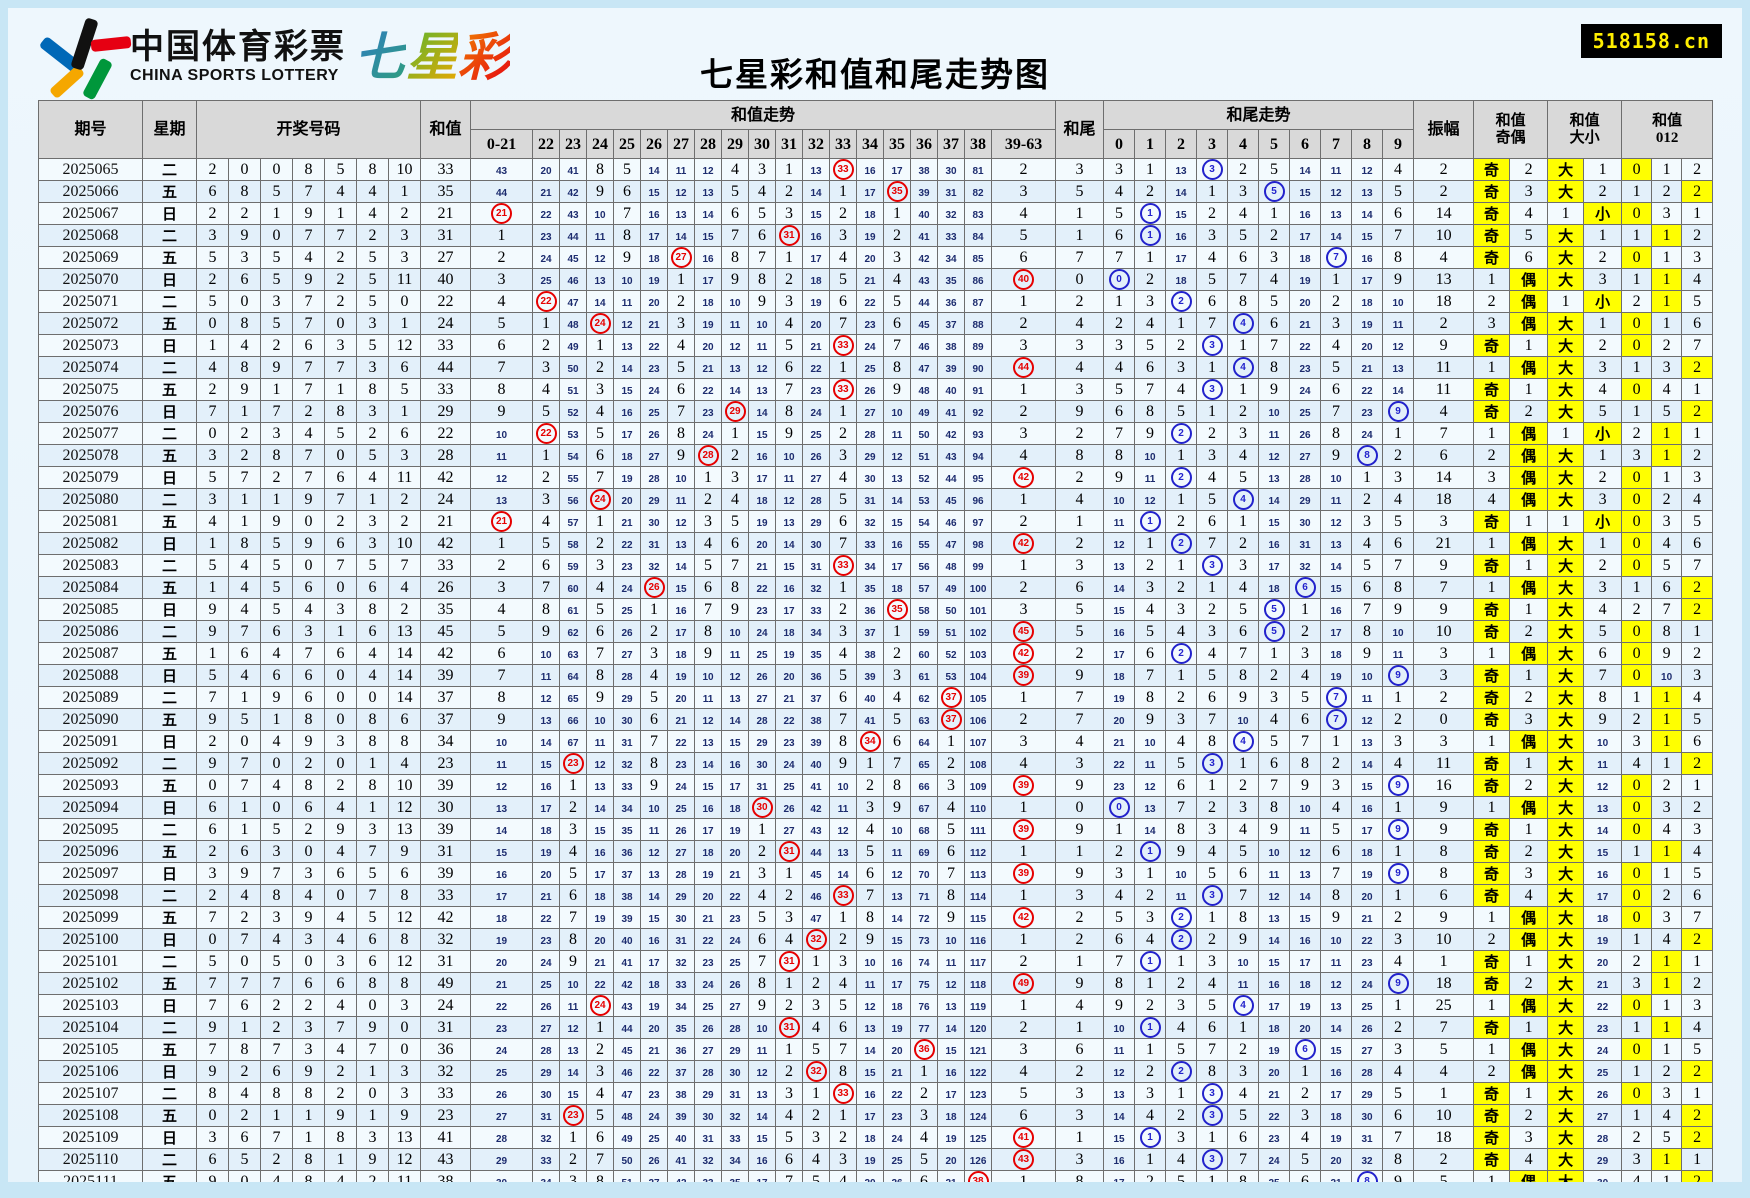 Image resolution: width=1750 pixels, height=1198 pixels. Describe the element at coordinates (1697, 455) in the screenshot. I see `mod2-cell: 2` at that location.